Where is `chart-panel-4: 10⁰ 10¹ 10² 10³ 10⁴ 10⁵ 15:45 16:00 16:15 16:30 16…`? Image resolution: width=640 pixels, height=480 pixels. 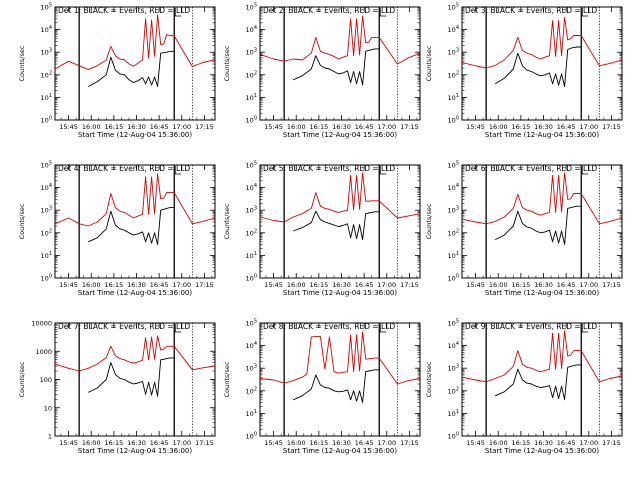
chart-panel-4: 10⁰ 10¹ 10² 10³ 10⁴ 10⁵ 15:45 16:00 16:15 16:30 16… is located at coordinates (117, 229).